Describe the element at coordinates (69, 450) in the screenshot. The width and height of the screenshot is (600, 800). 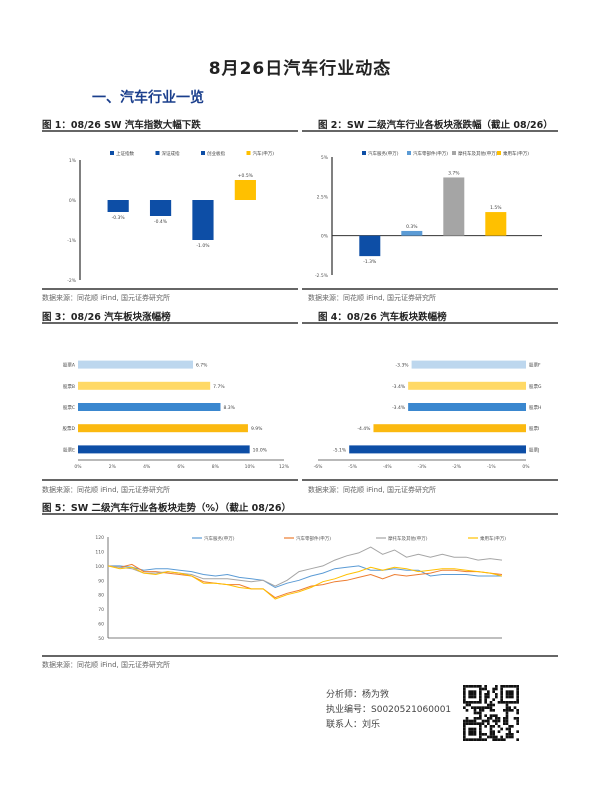
I see `category-label: 股票E` at that location.